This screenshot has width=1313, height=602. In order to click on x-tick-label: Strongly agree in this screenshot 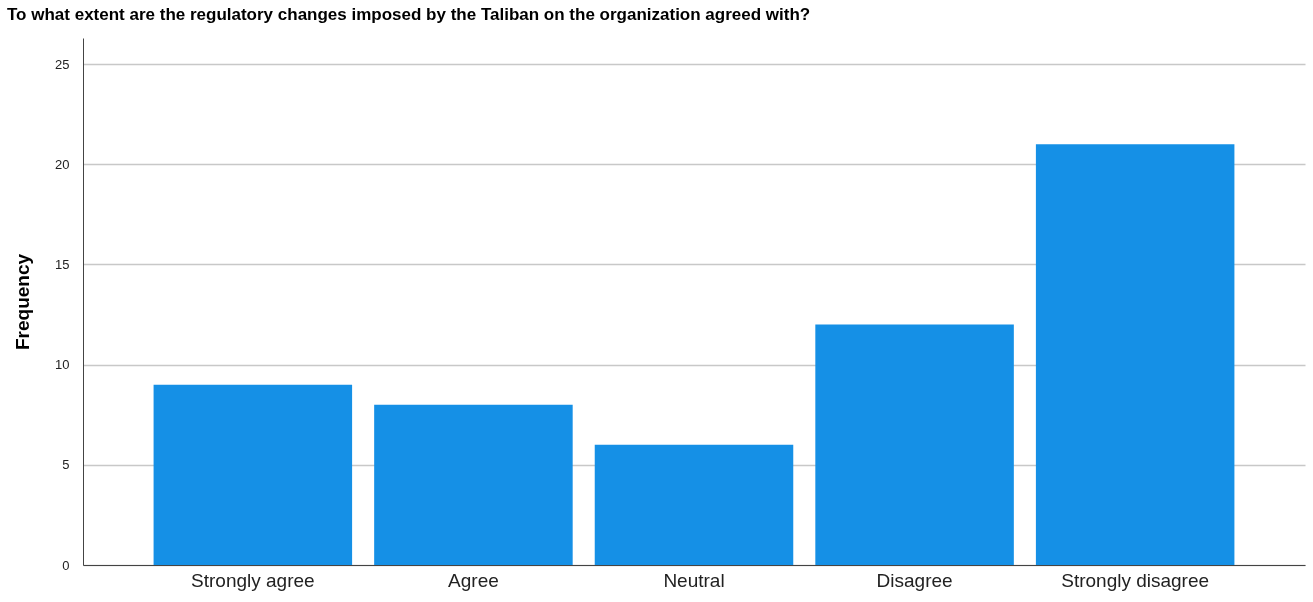, I will do `click(253, 580)`.